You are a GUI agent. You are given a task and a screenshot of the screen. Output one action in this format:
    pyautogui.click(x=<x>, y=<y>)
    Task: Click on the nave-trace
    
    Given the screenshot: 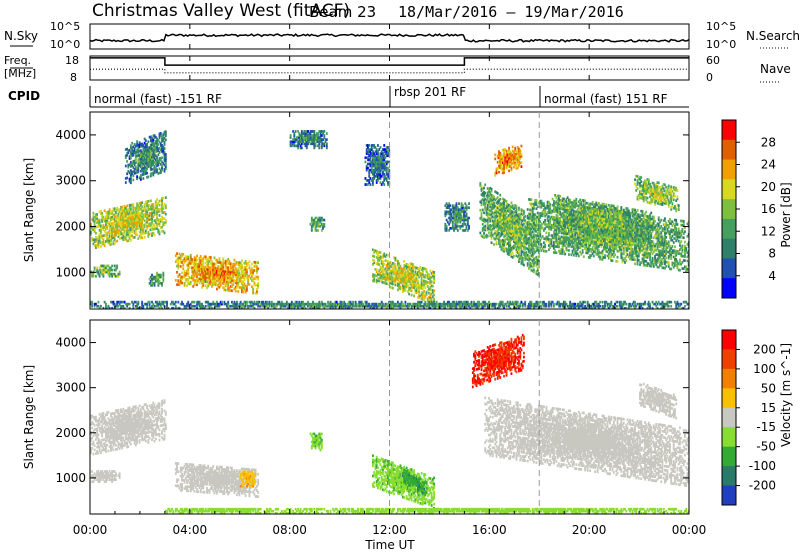 What is the action you would take?
    pyautogui.click(x=389, y=71)
    